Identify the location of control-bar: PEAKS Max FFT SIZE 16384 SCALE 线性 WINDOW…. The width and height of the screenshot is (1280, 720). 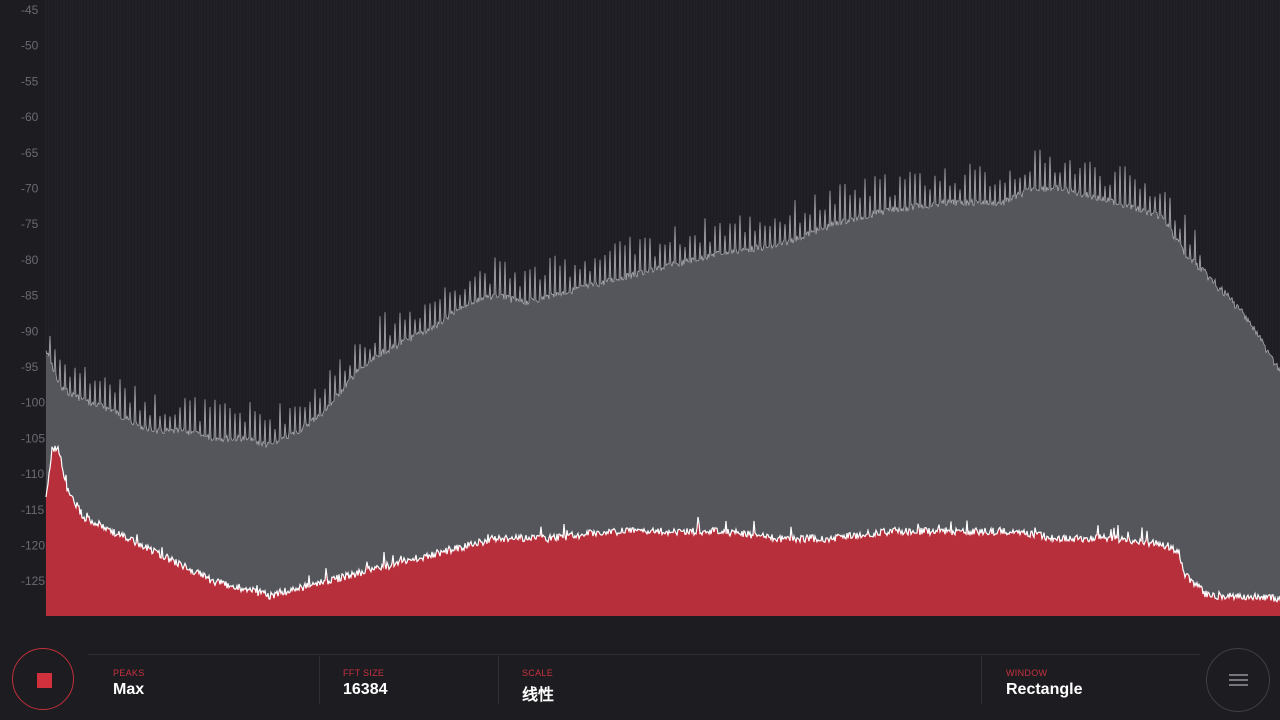
(640, 680).